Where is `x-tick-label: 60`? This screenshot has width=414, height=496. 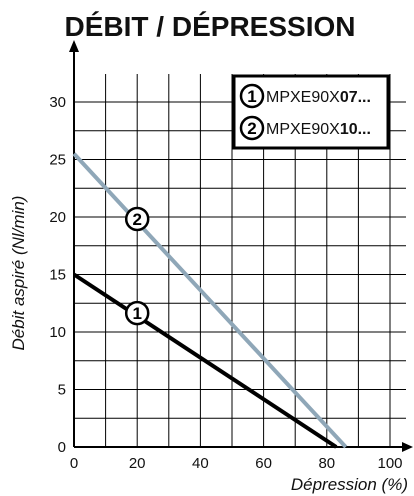 x-tick-label: 60 is located at coordinates (263, 463).